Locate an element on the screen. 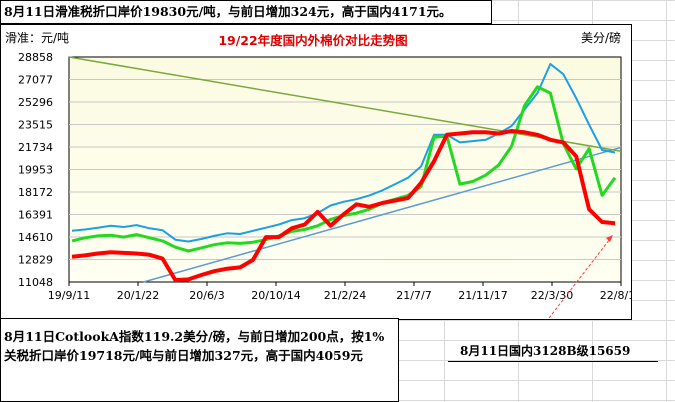 The width and height of the screenshot is (675, 402). x-tick-label: 21/2/24 is located at coordinates (345, 295).